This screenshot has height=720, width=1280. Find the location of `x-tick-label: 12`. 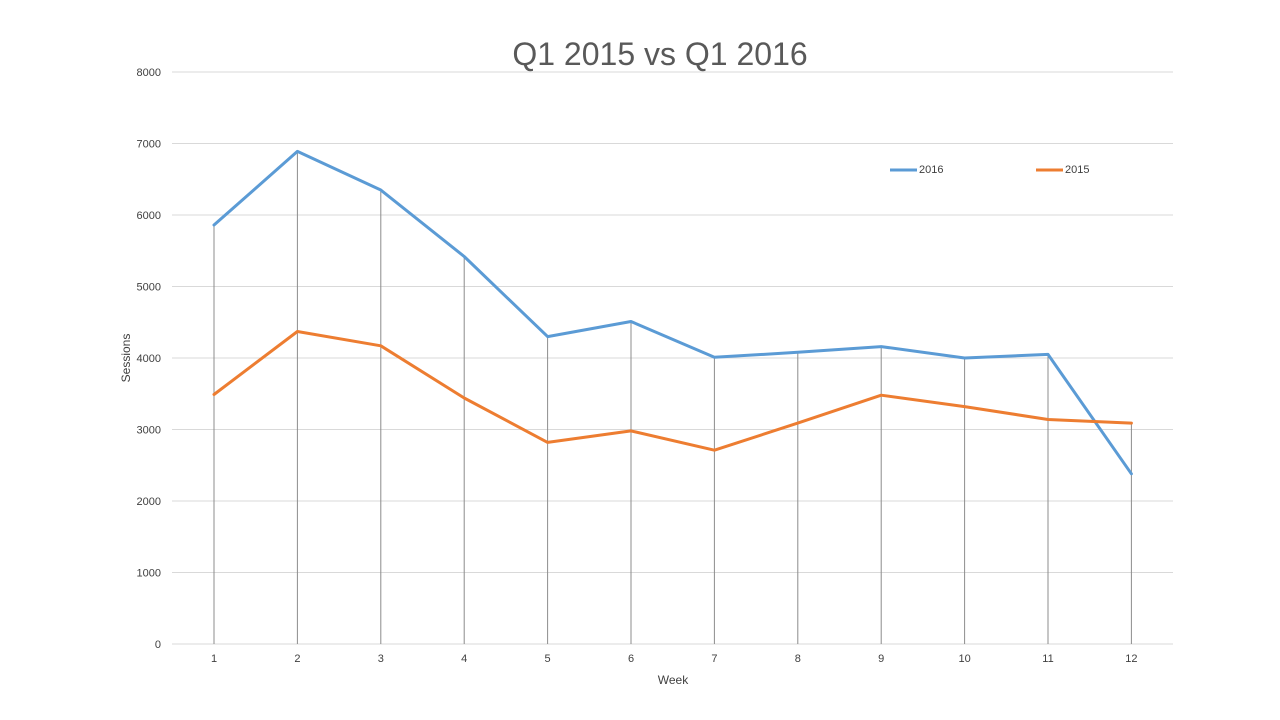

x-tick-label: 12 is located at coordinates (1131, 659).